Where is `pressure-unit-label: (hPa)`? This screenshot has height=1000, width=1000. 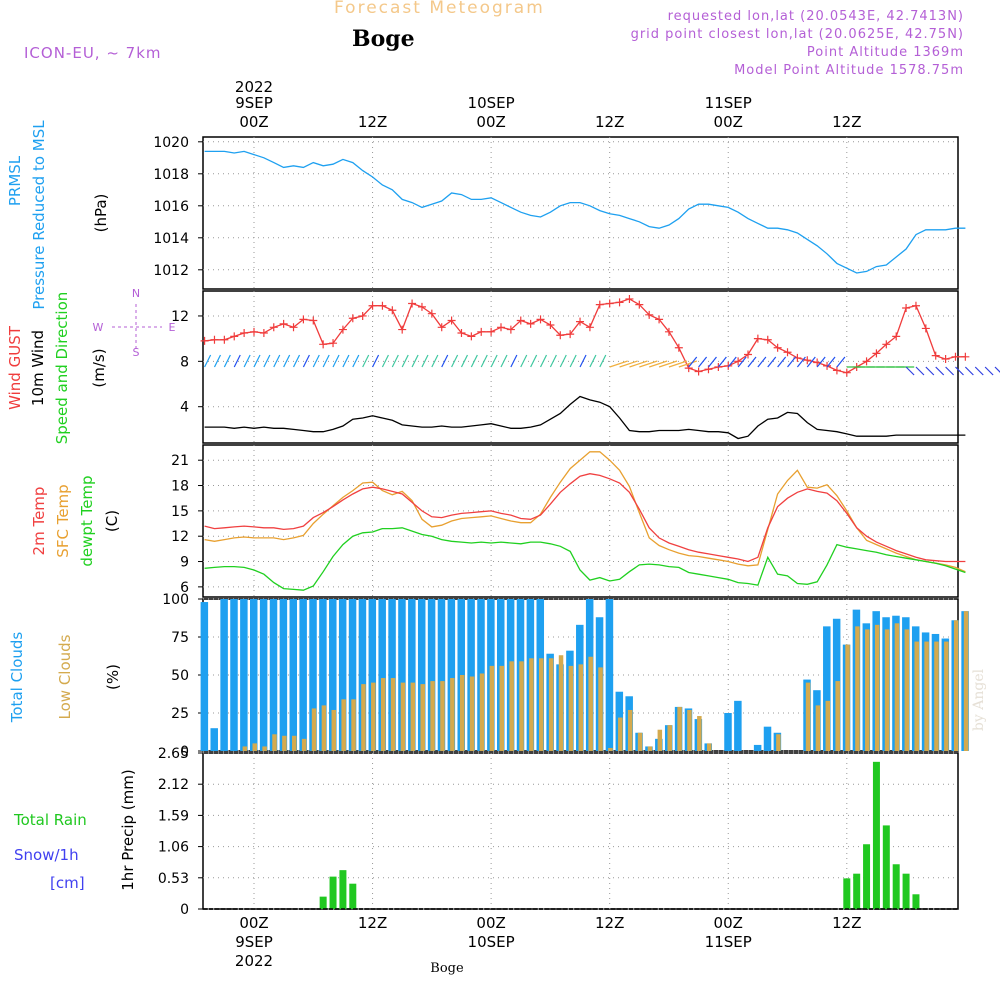 pressure-unit-label: (hPa) is located at coordinates (101, 213).